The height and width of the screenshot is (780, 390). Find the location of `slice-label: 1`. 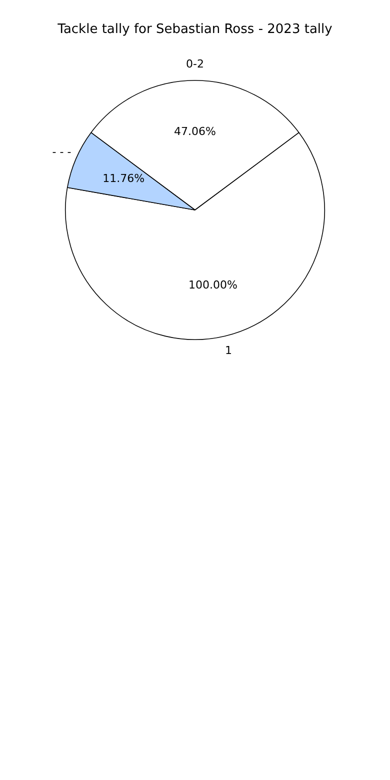

slice-label: 1 is located at coordinates (228, 351).